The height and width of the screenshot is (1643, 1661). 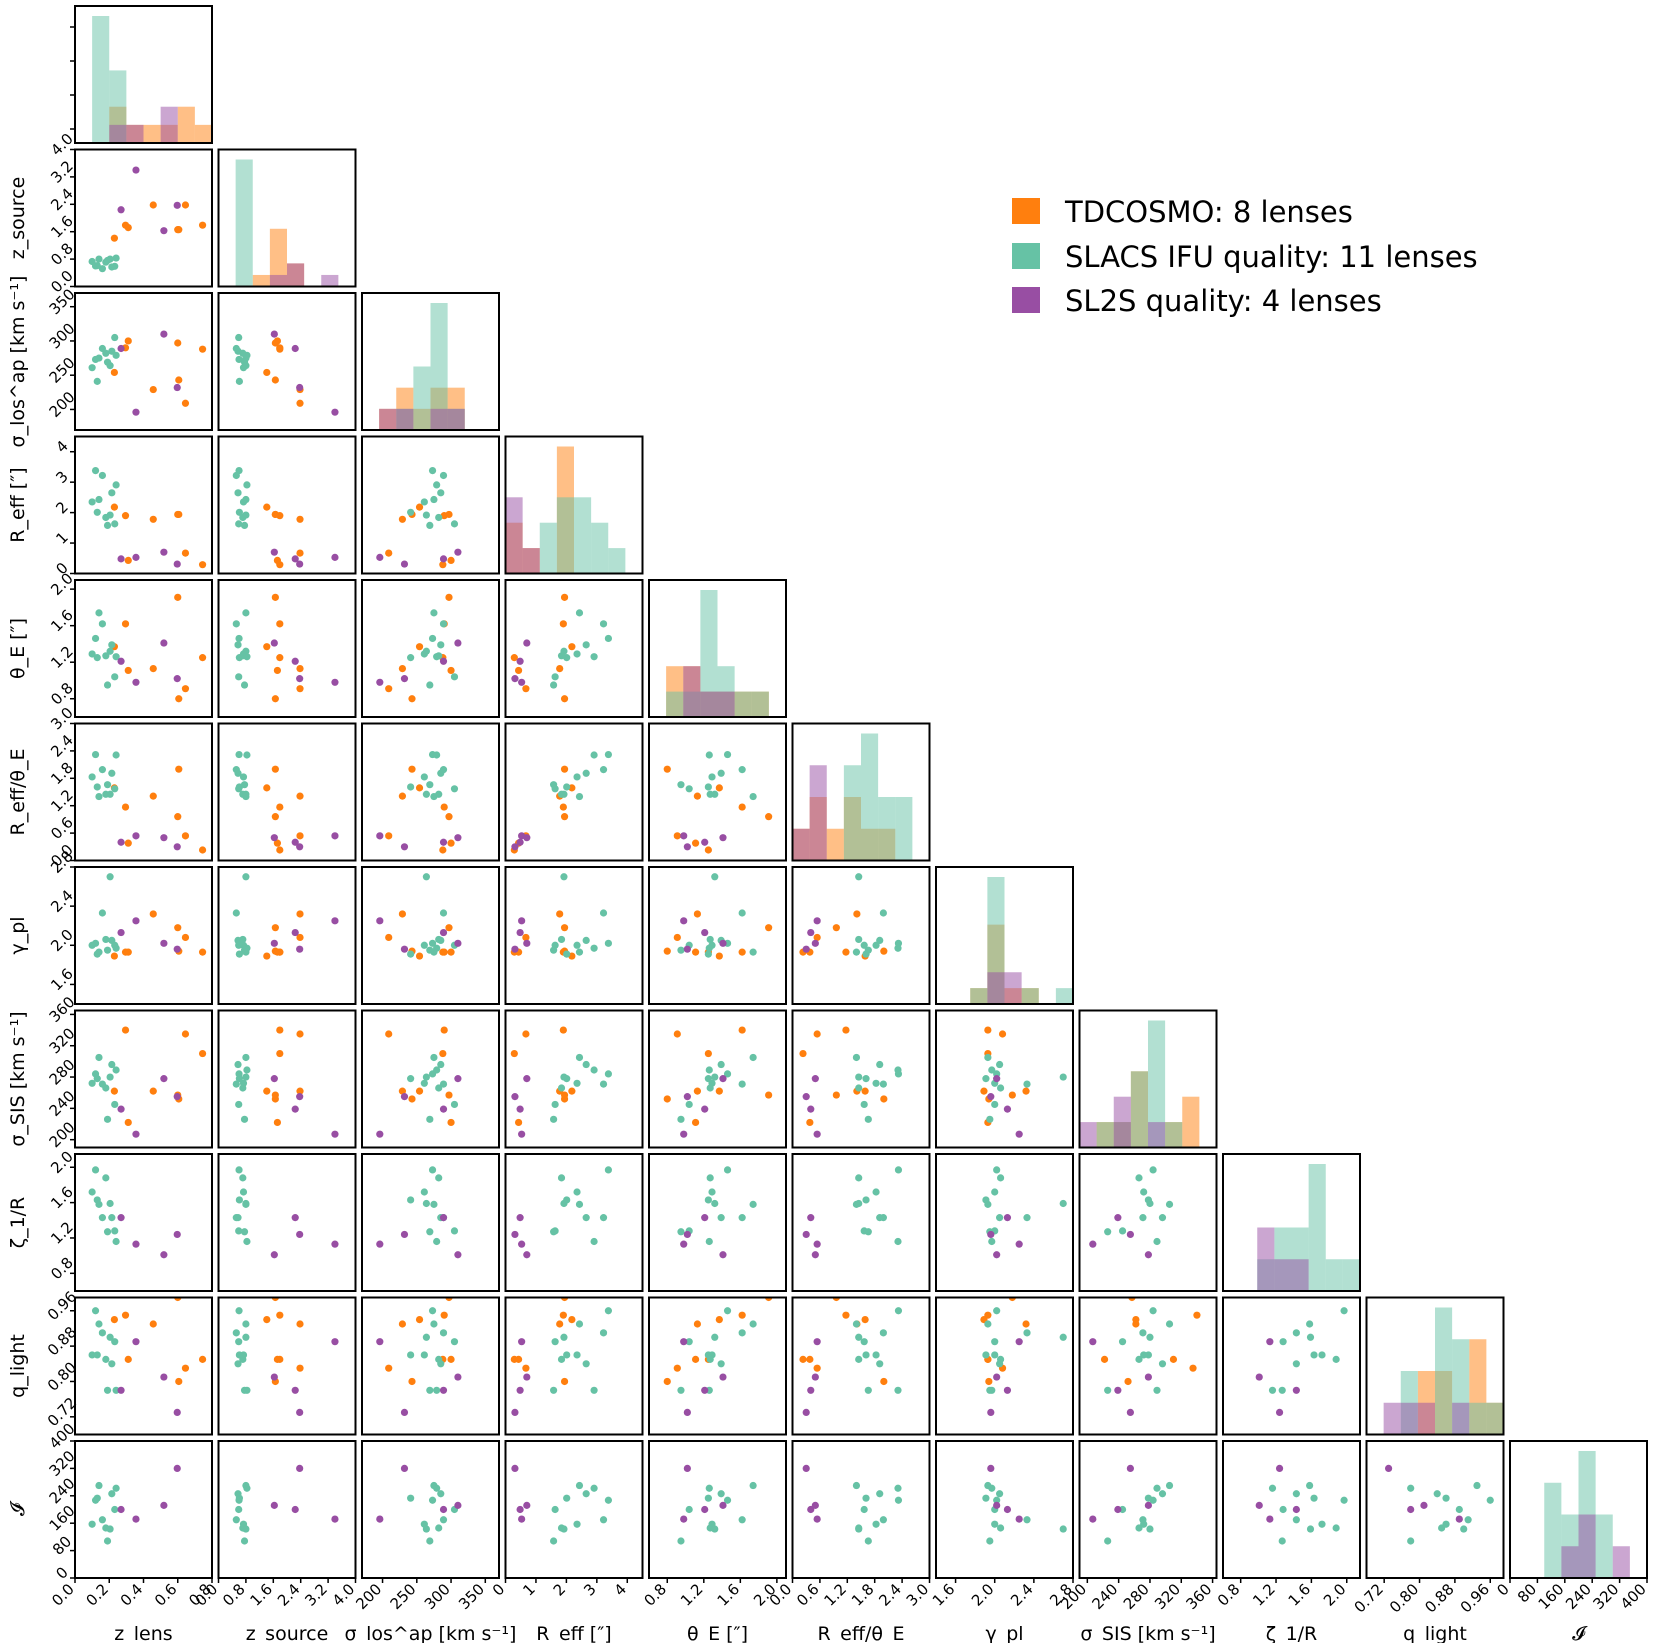 What do you see at coordinates (709, 653) in the screenshot?
I see `hist-bar-slacs-theta_E` at bounding box center [709, 653].